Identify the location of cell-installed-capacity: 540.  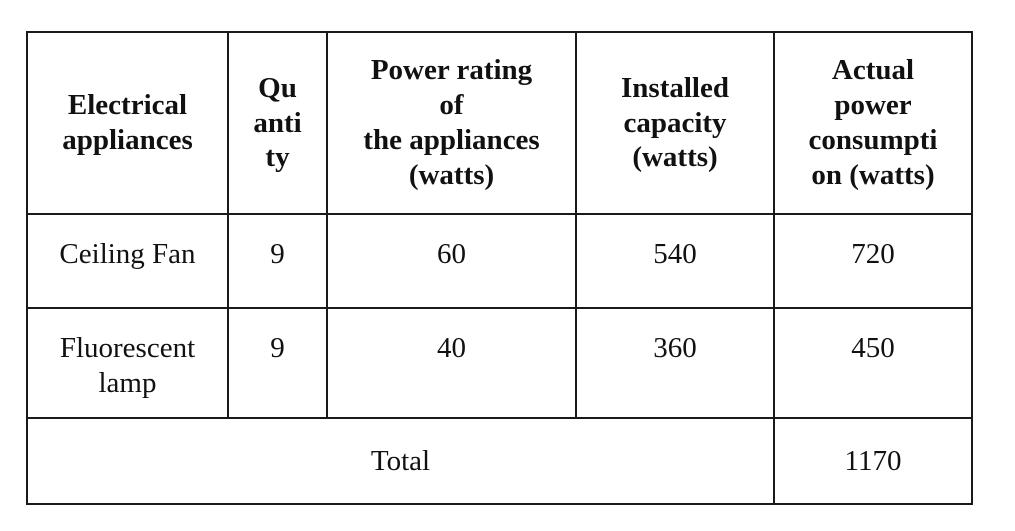
(675, 261).